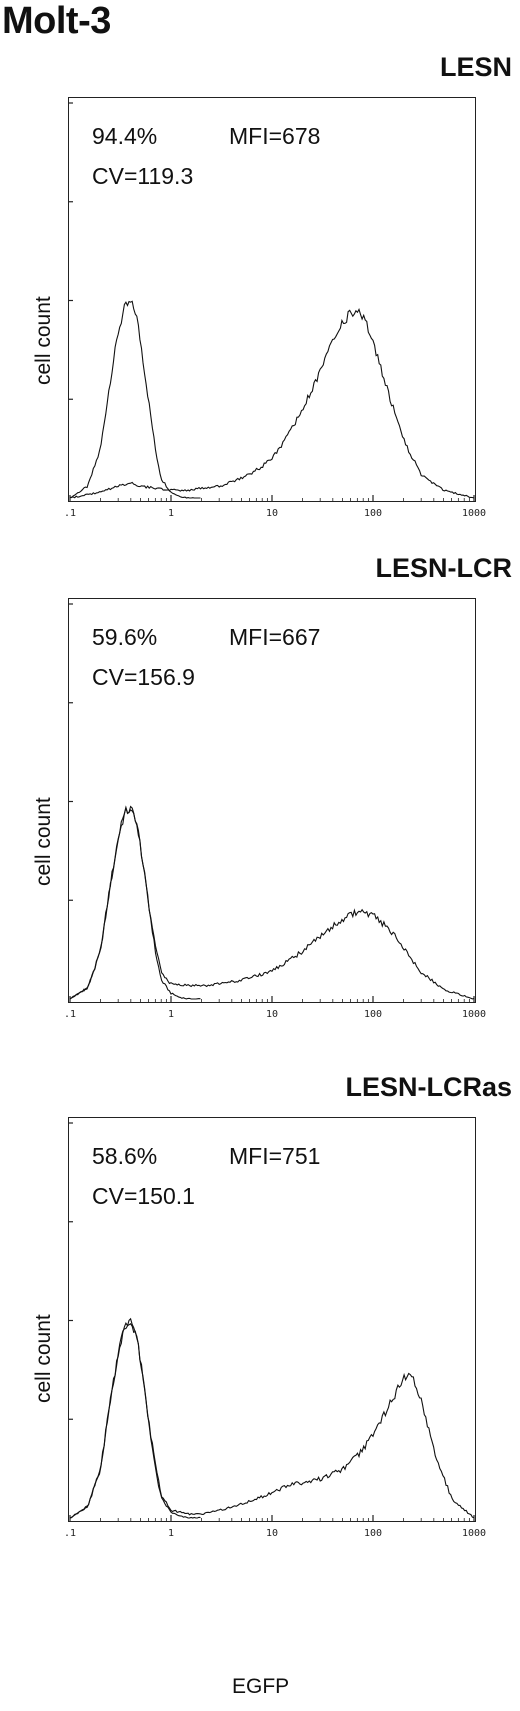 The height and width of the screenshot is (1711, 520). Describe the element at coordinates (475, 67) in the screenshot. I see `panel-title-lesn: LESN` at that location.